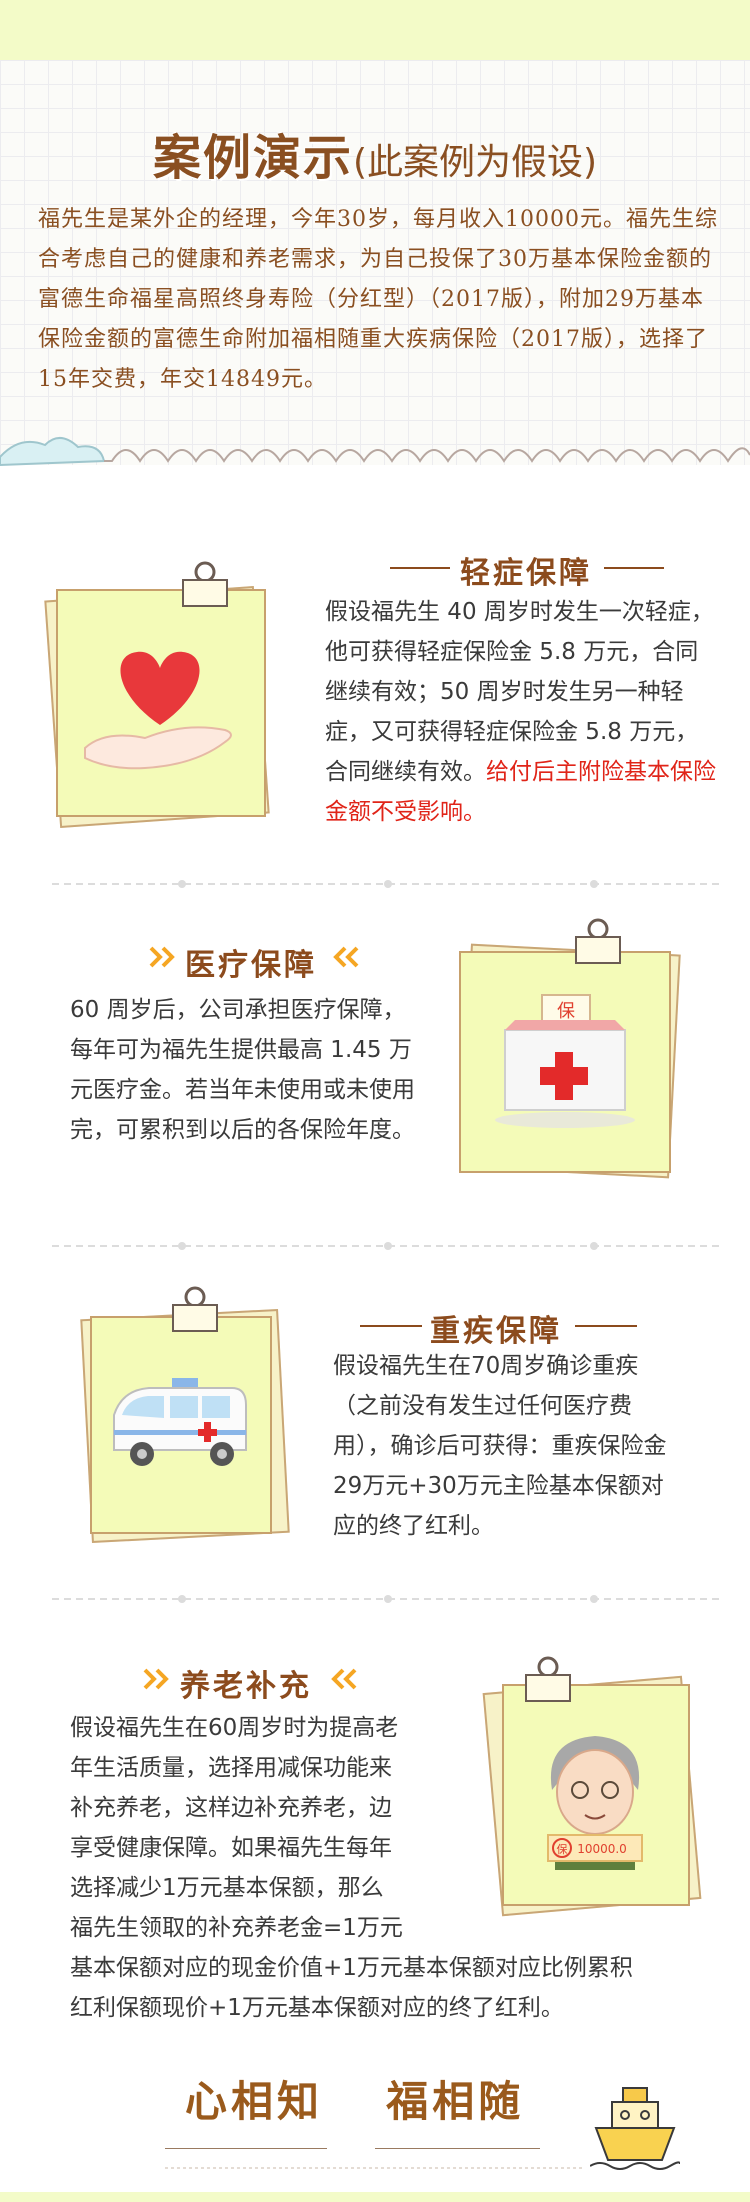 Image resolution: width=750 pixels, height=2202 pixels. I want to click on boat-icon, so click(635, 2128).